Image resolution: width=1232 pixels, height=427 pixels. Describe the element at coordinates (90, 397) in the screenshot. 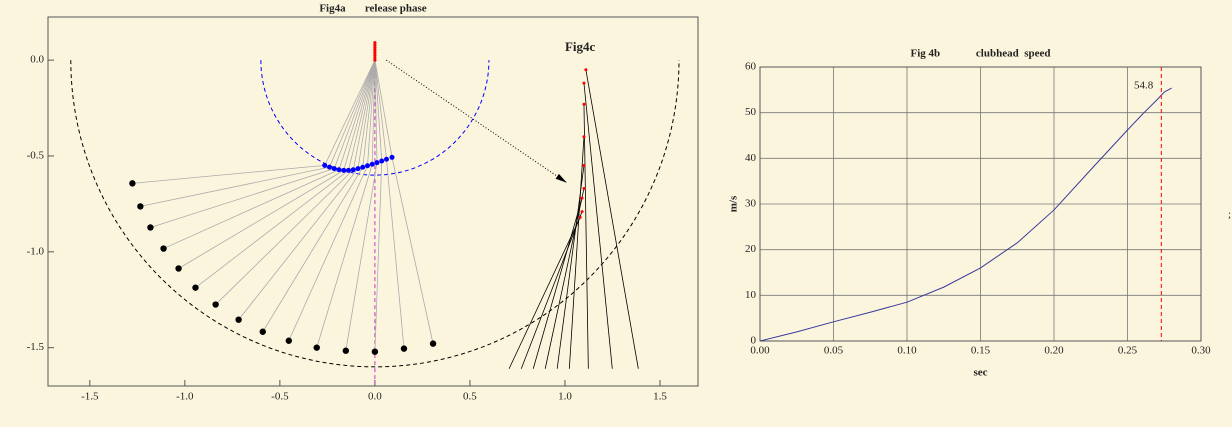

I see `x-tick-label: -1.5` at that location.